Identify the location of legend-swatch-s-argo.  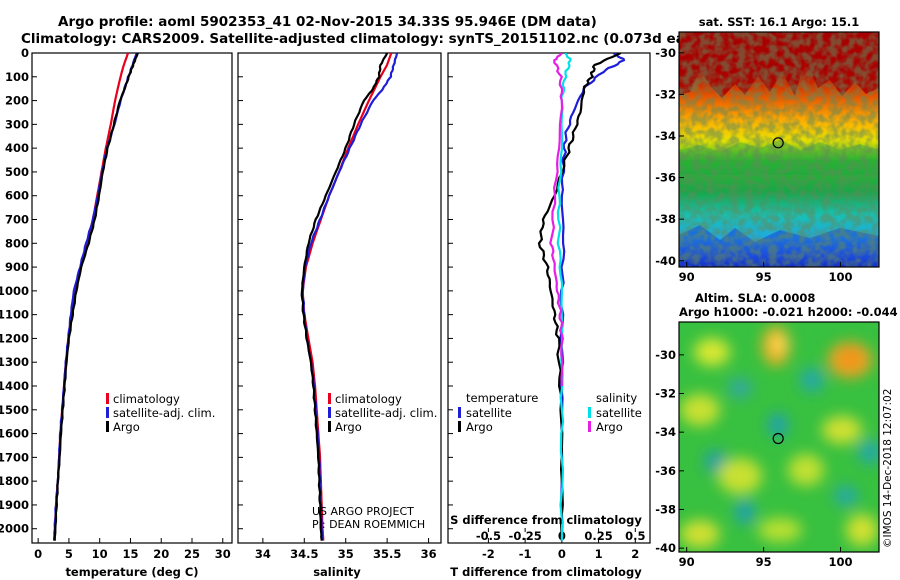
(589, 426).